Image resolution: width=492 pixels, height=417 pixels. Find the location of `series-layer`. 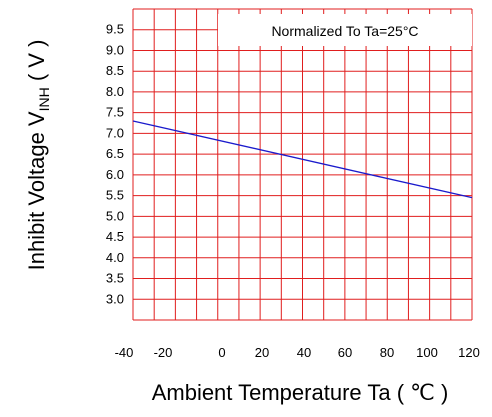

series-layer is located at coordinates (302, 159).